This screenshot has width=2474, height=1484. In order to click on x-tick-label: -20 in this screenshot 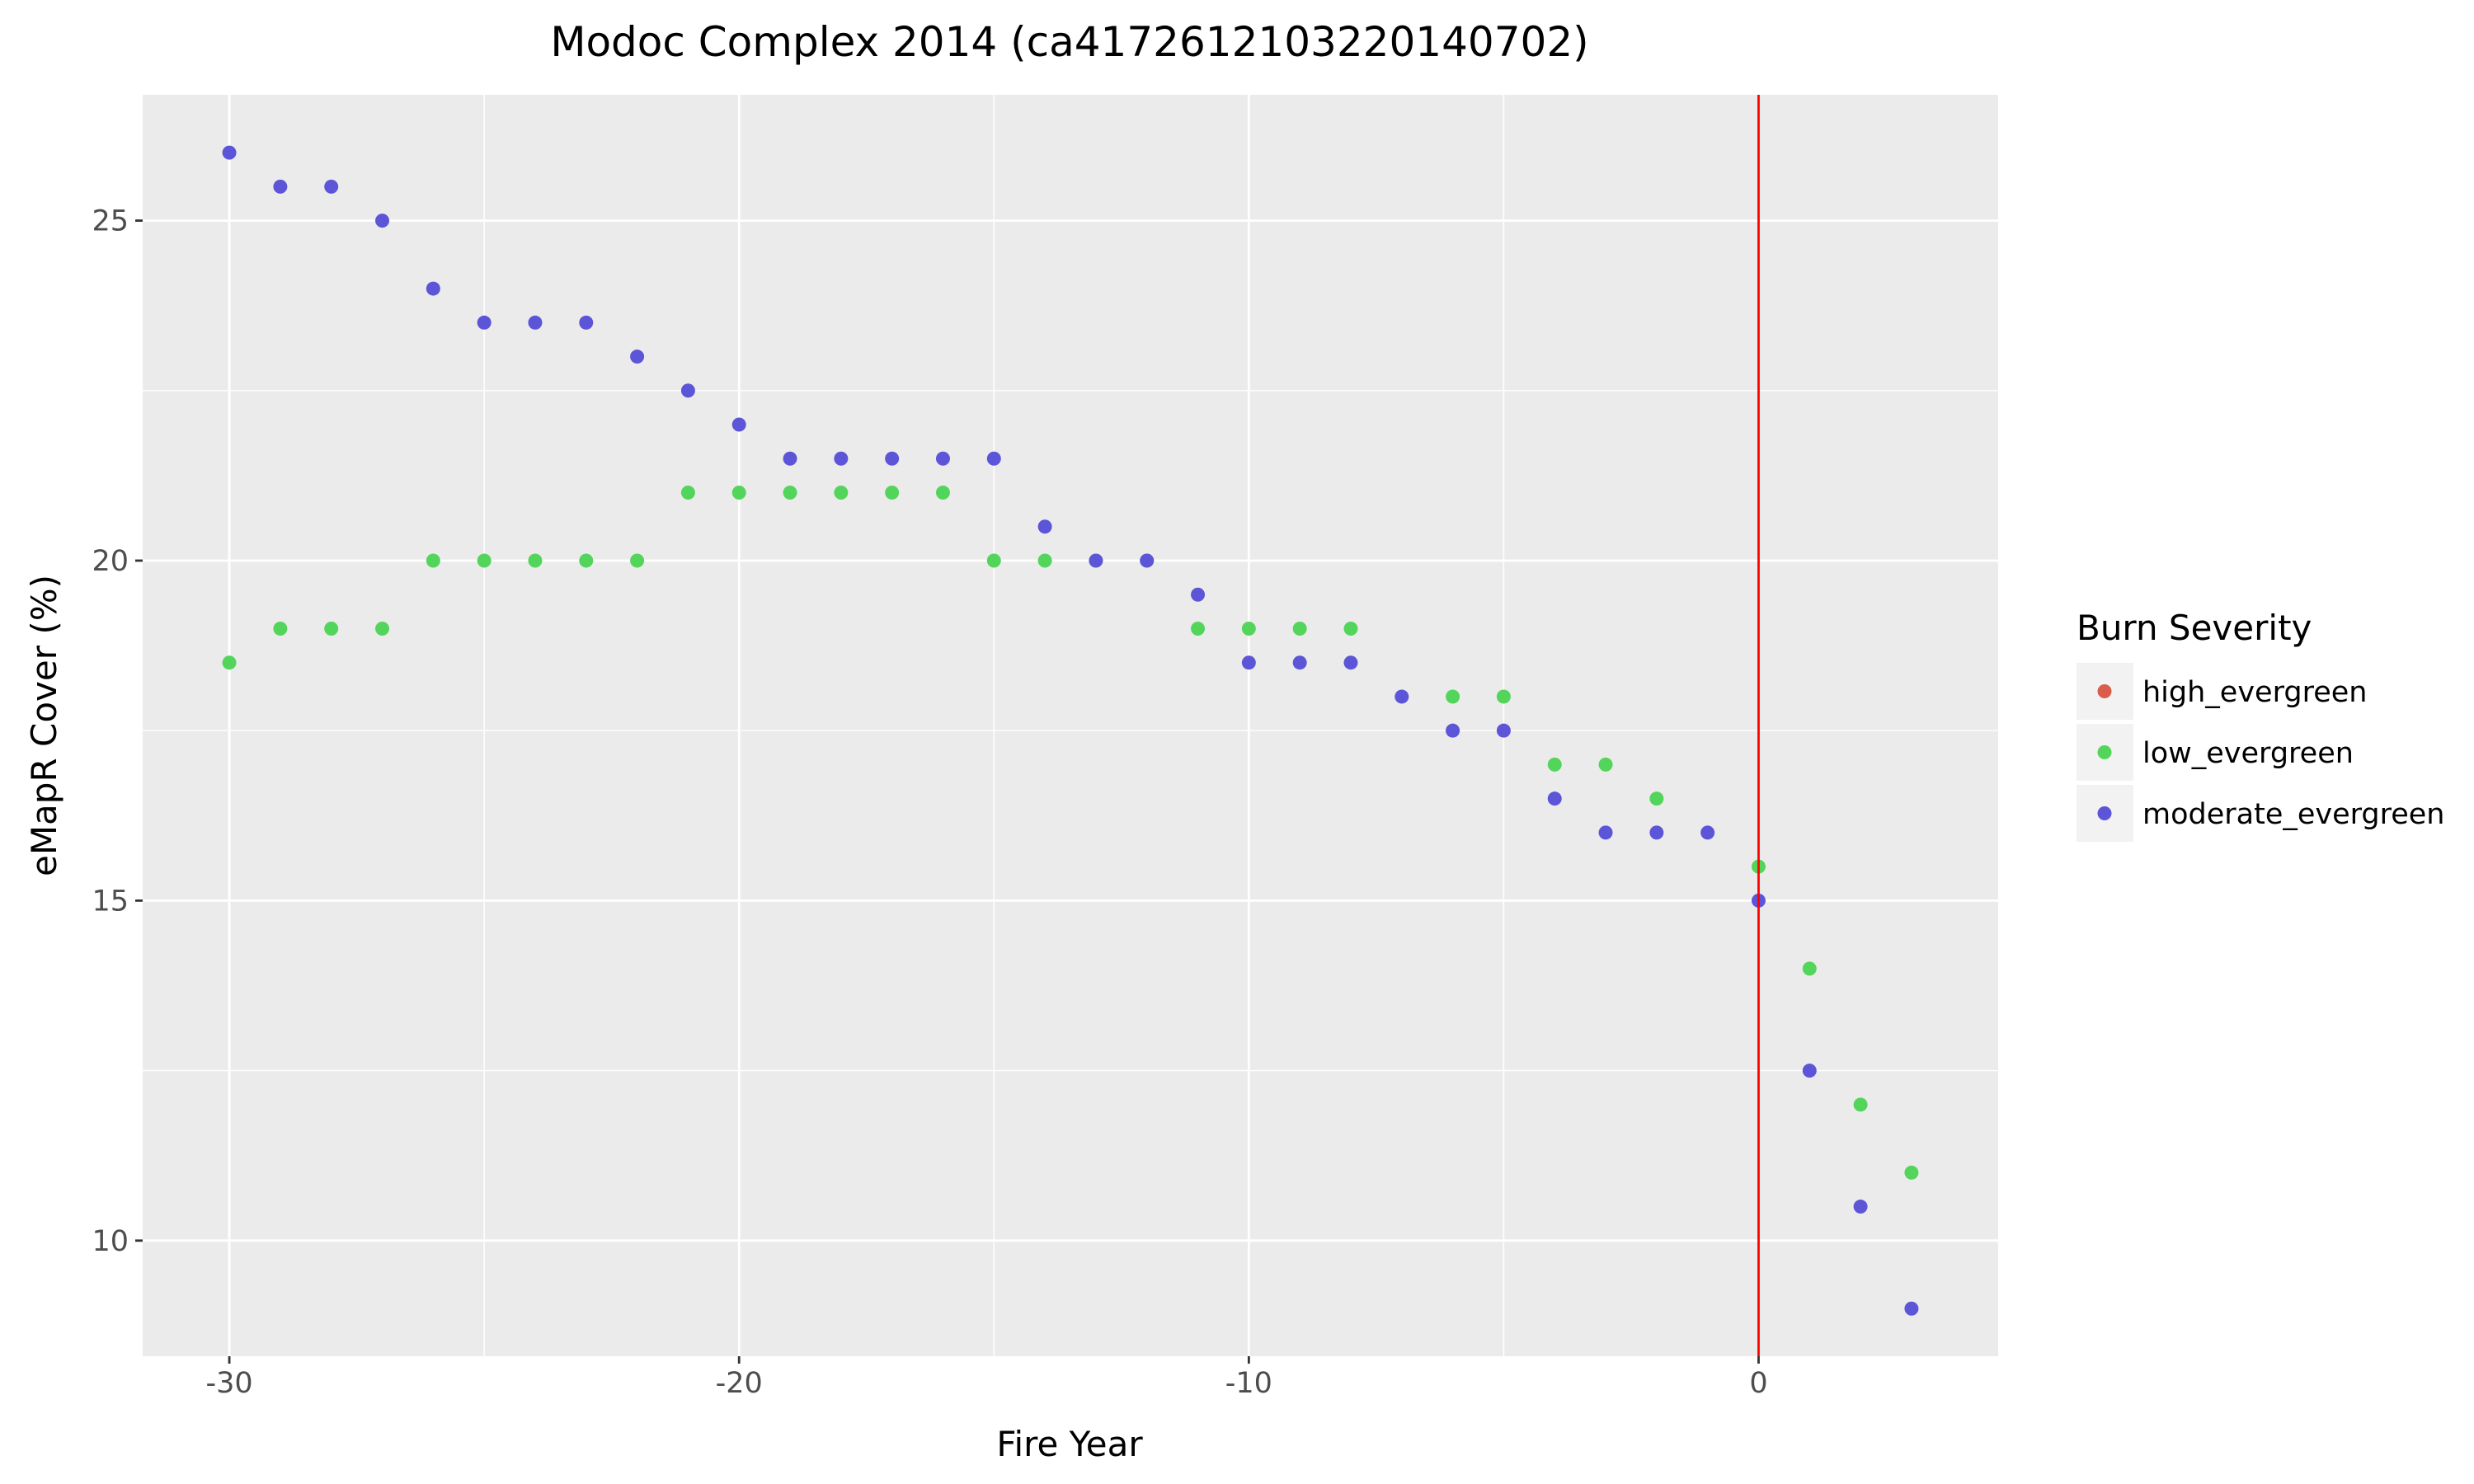, I will do `click(739, 1383)`.